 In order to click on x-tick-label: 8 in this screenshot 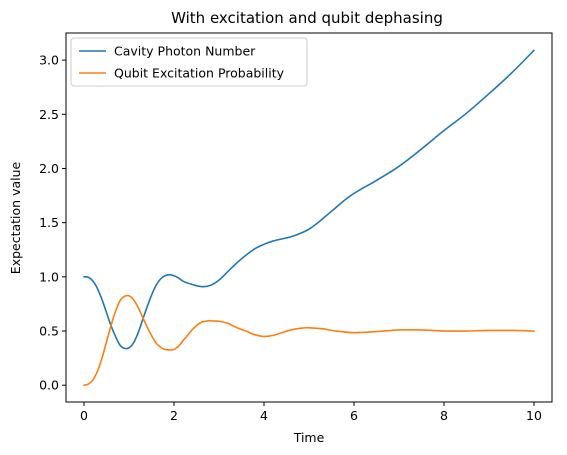, I will do `click(444, 415)`.